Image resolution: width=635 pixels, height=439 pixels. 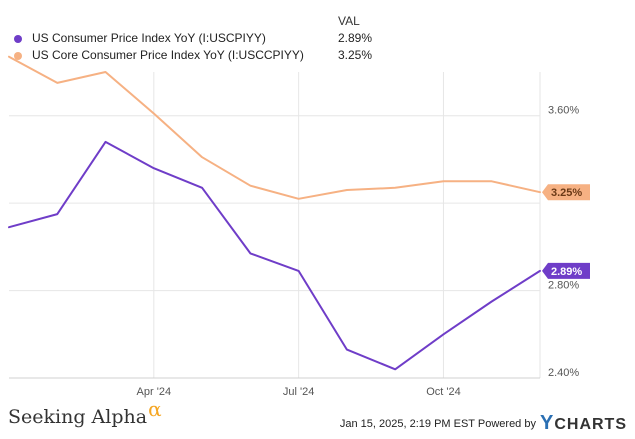 I want to click on legend-value: 3.25%, so click(x=354, y=55).